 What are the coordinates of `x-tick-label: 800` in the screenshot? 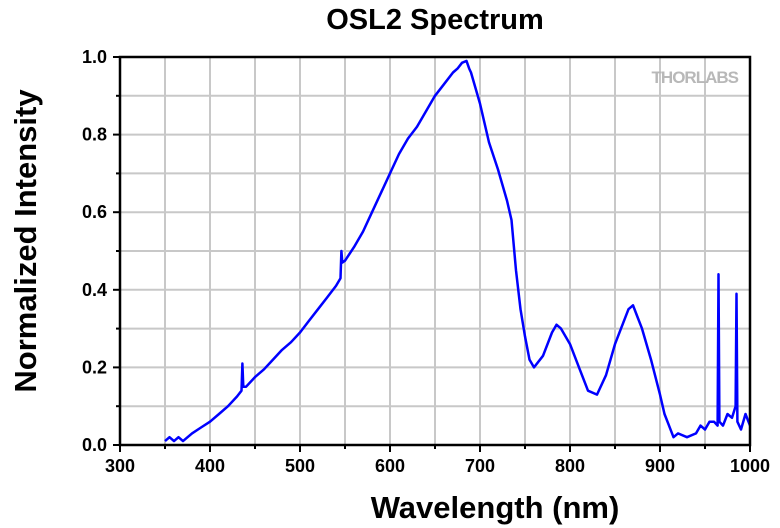 It's located at (570, 466).